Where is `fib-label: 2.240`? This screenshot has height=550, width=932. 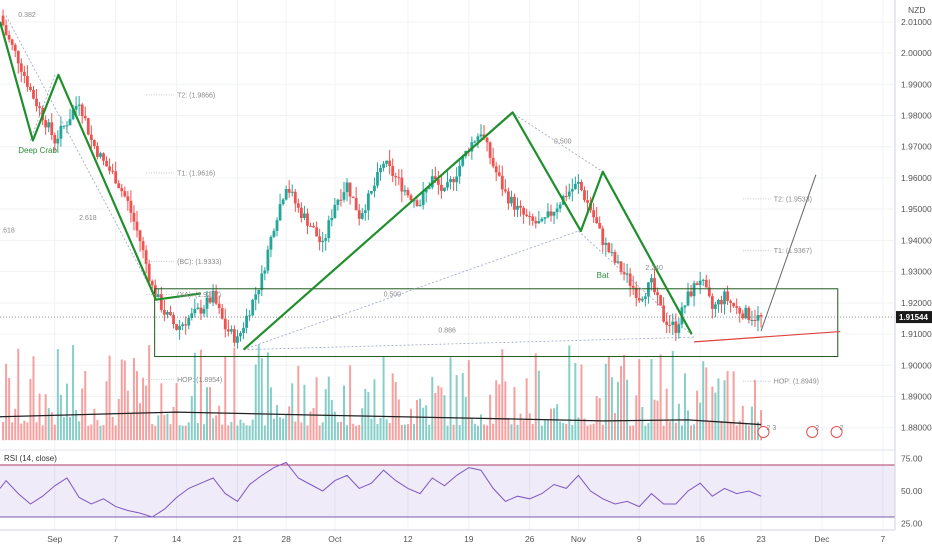 fib-label: 2.240 is located at coordinates (654, 268).